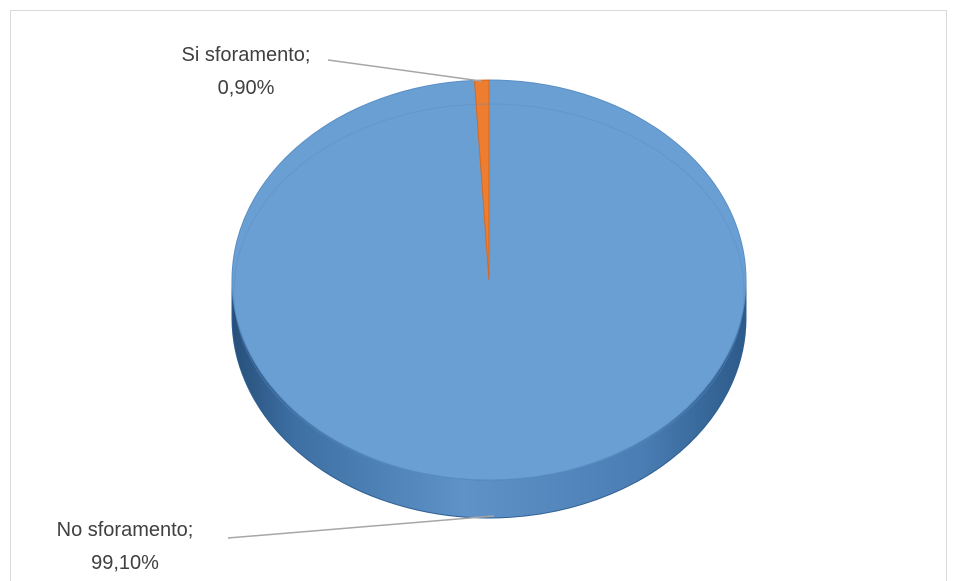 The width and height of the screenshot is (957, 581). Describe the element at coordinates (246, 88) in the screenshot. I see `data-label-value-si-sforamento: 0,90%` at that location.